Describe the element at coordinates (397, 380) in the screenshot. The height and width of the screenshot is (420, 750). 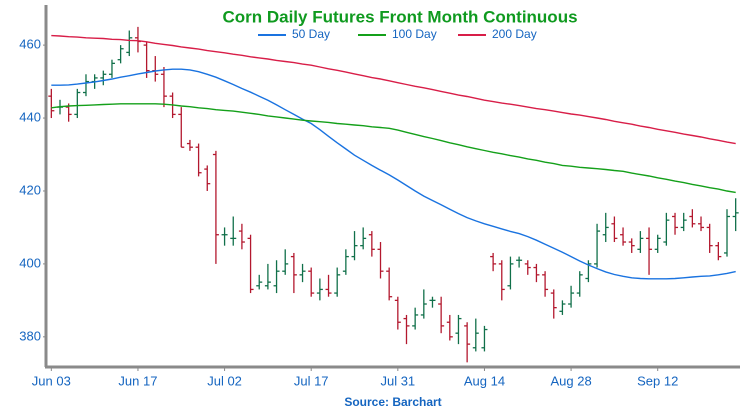
I see `x-tick-label: Jul 31` at that location.